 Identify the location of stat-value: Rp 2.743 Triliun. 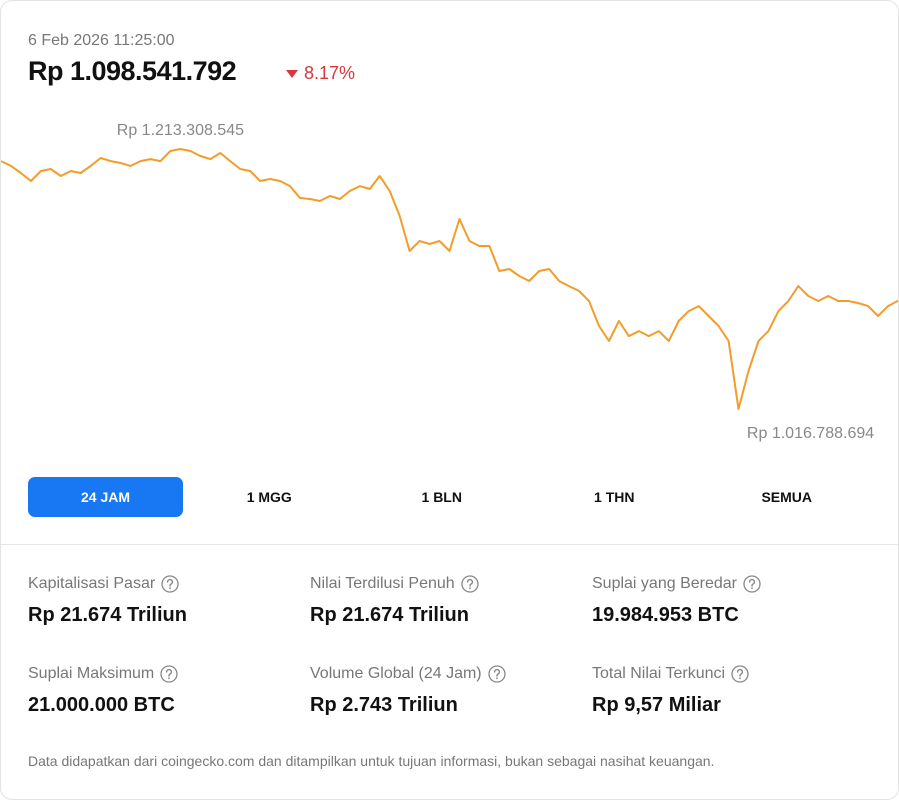
(384, 705).